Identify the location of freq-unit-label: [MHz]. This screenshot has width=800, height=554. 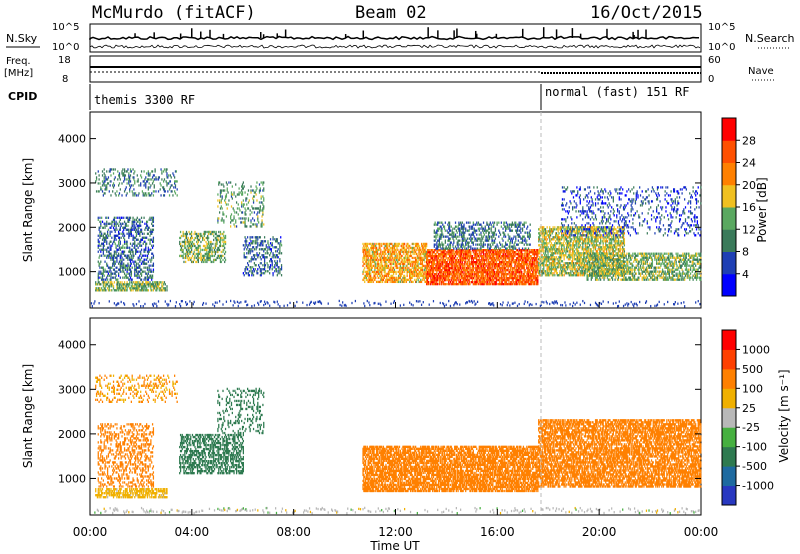
(18, 73).